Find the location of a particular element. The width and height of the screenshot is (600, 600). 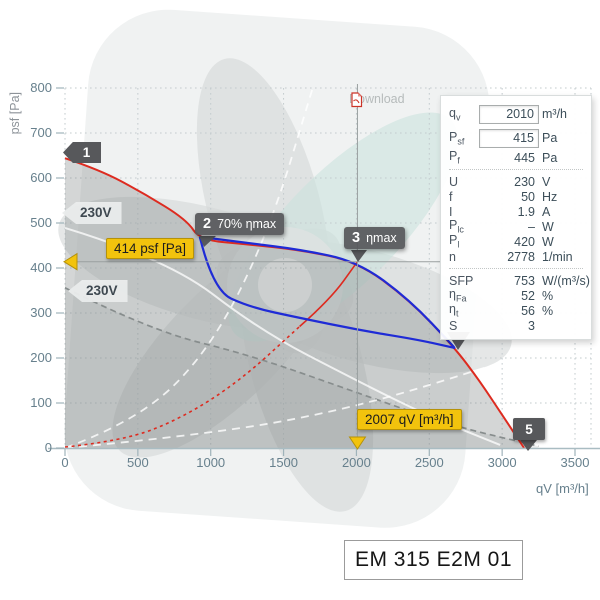

panel-value-eta_t: 56 is located at coordinates (528, 310).